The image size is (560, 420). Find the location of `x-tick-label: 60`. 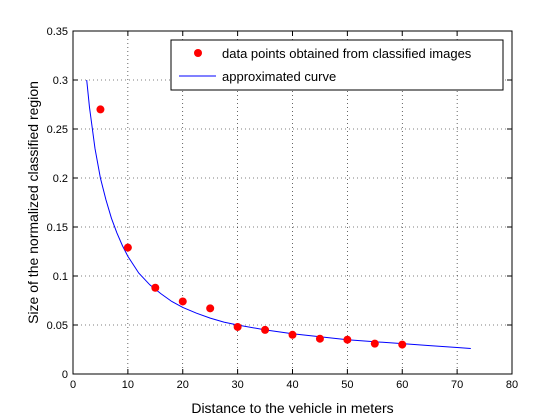

x-tick-label: 60 is located at coordinates (402, 385).